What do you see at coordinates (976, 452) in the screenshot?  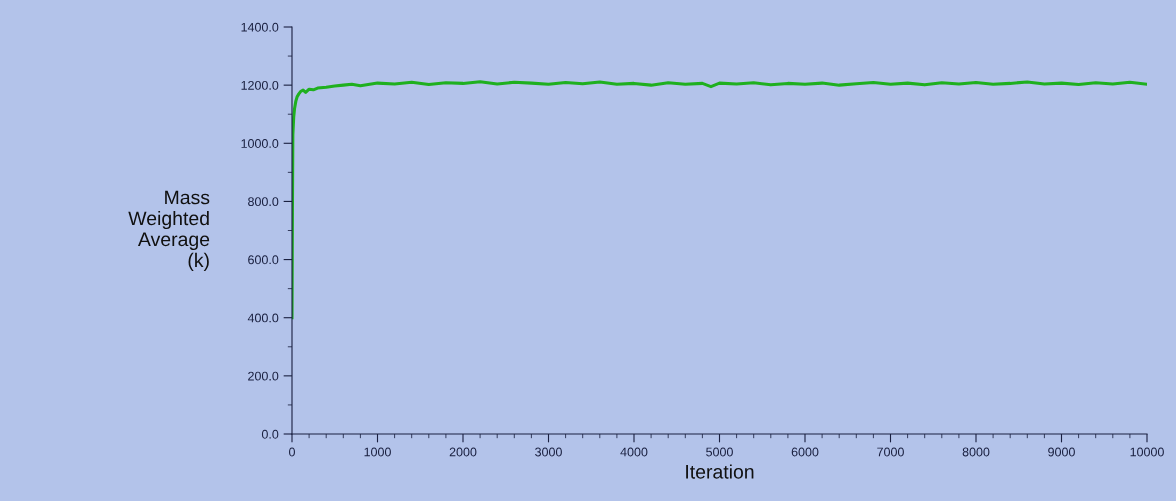 I see `x-tick-label: 8000` at bounding box center [976, 452].